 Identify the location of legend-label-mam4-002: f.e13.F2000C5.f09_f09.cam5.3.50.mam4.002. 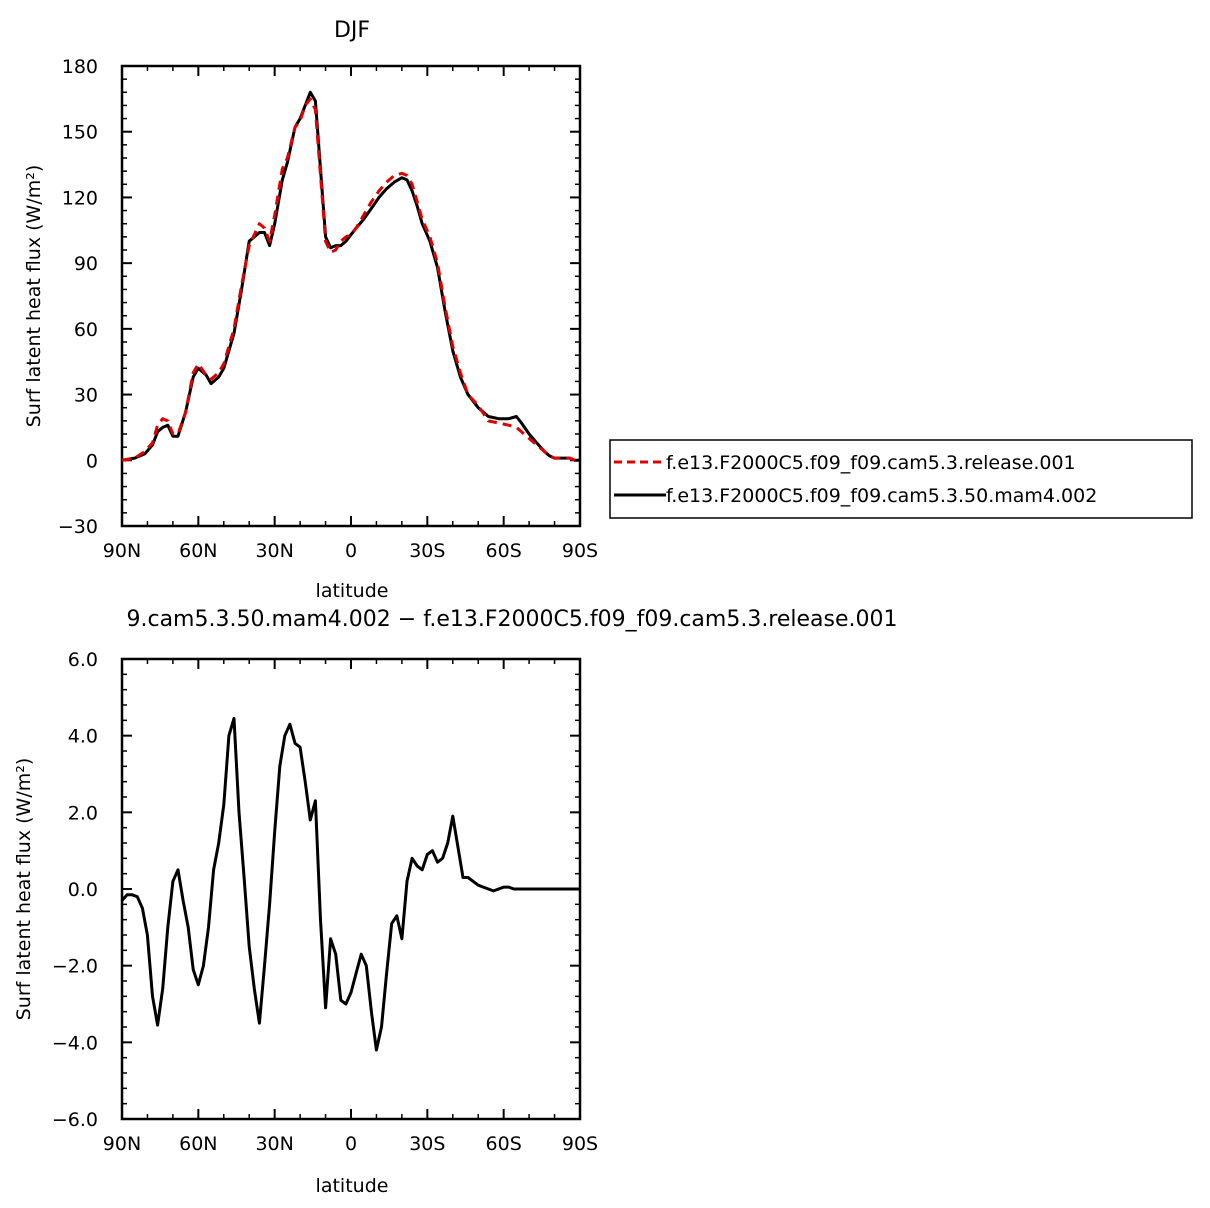
(881, 496).